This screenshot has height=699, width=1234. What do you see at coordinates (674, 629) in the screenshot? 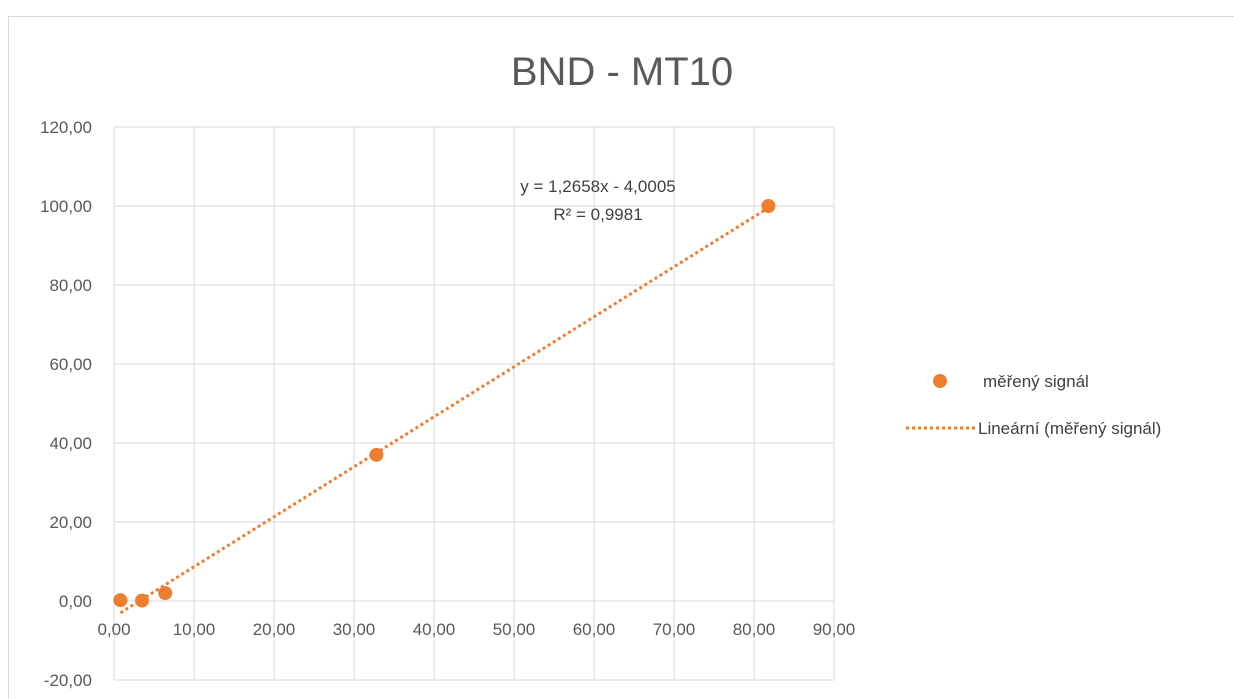
I see `x-tick-label-7: 70,00` at bounding box center [674, 629].